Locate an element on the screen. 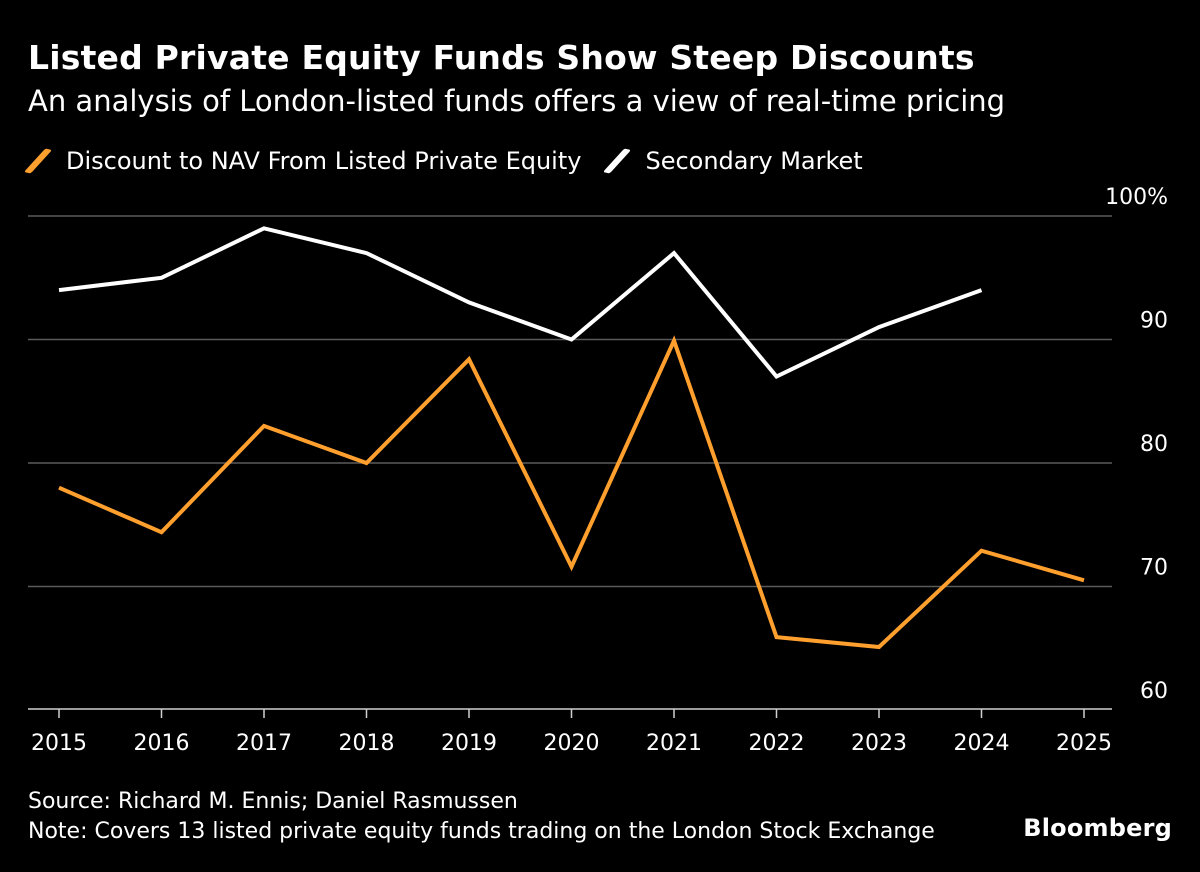  data-point-discount-2022 is located at coordinates (777, 637).